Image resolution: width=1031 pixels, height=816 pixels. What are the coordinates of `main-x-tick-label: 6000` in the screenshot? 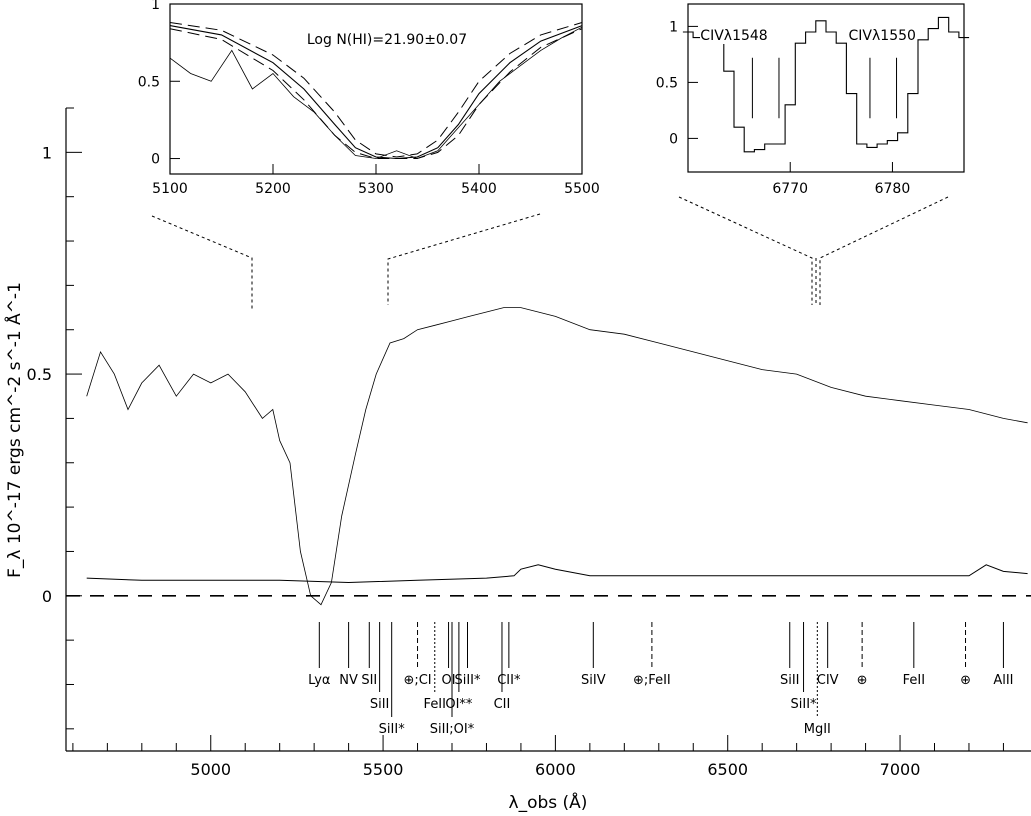 It's located at (555, 769).